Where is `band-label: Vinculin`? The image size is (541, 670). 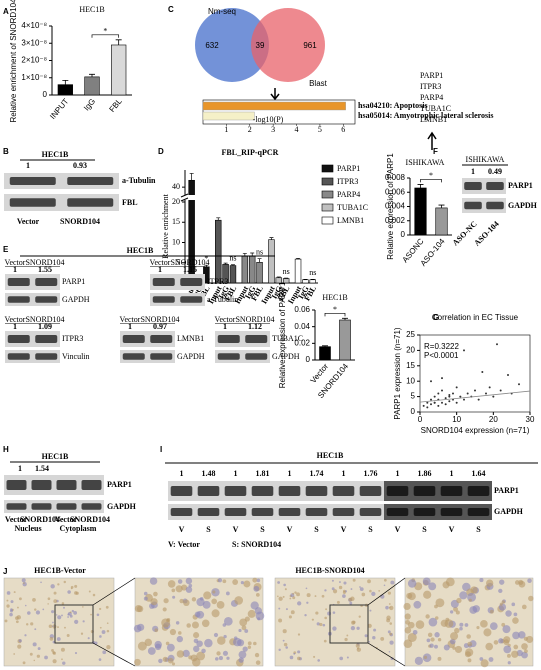
band-label: Vinculin is located at coordinates (76, 356).